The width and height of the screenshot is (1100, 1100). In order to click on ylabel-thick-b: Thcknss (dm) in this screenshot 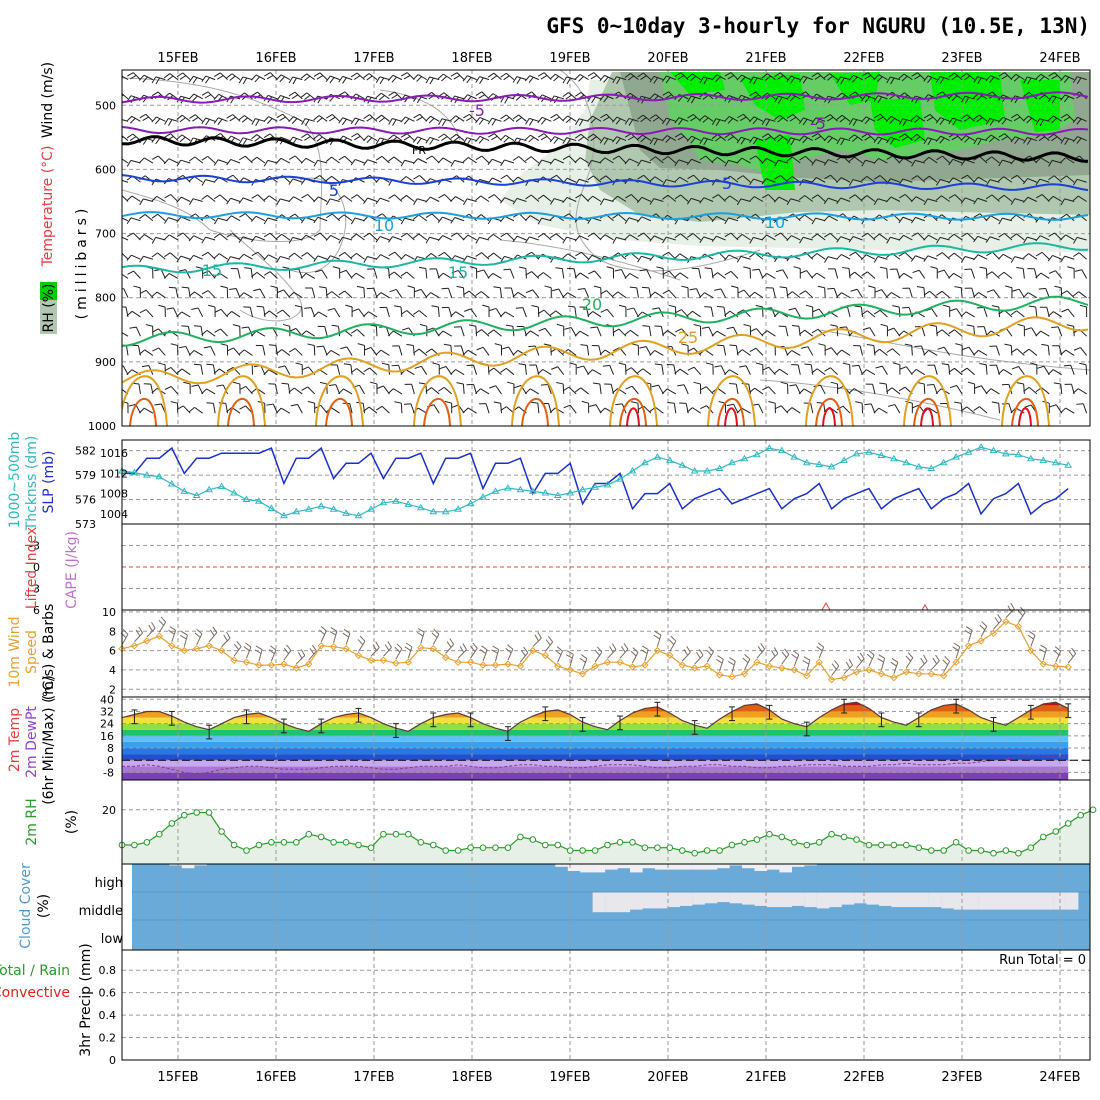, I will do `click(32, 484)`.